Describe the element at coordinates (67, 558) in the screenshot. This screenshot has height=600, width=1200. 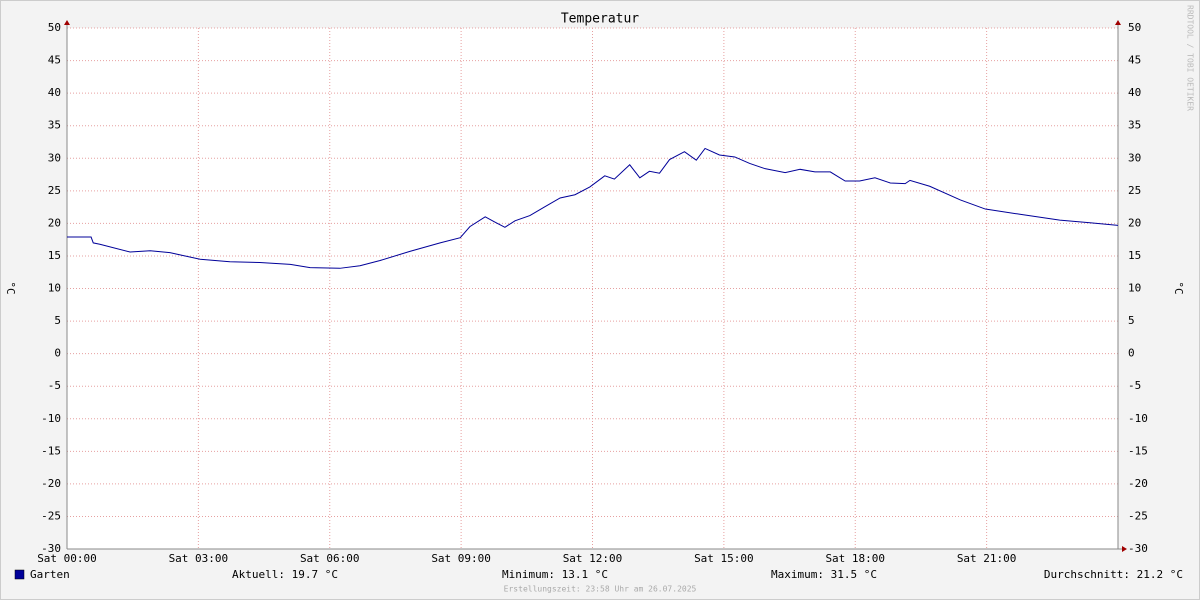
I see `x-tick-label: Sat 00:00` at that location.